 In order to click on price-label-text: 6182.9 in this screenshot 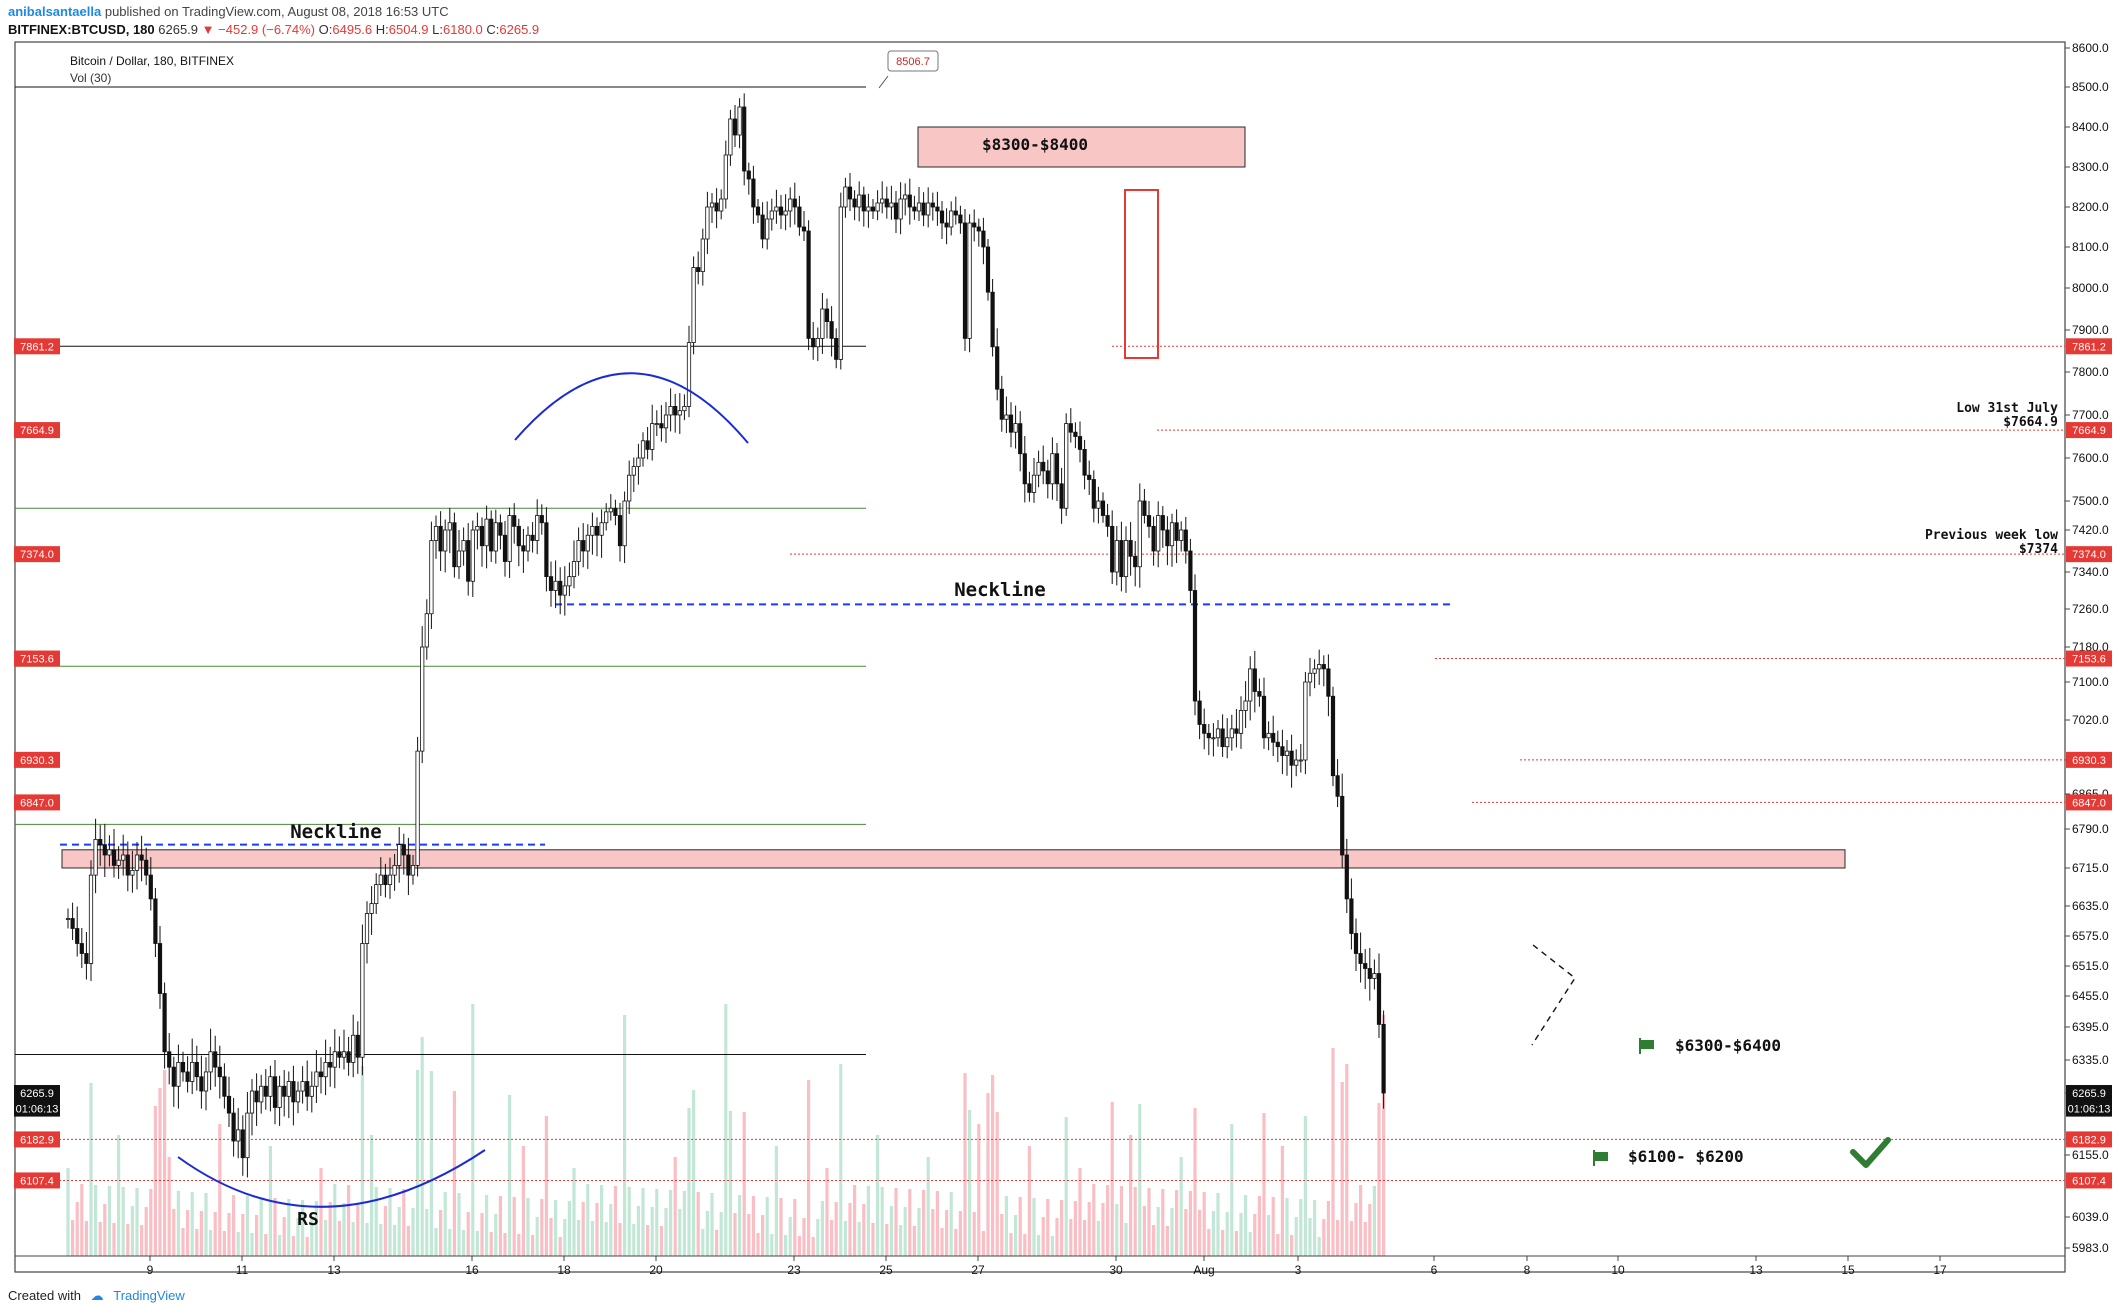, I will do `click(2089, 1140)`.